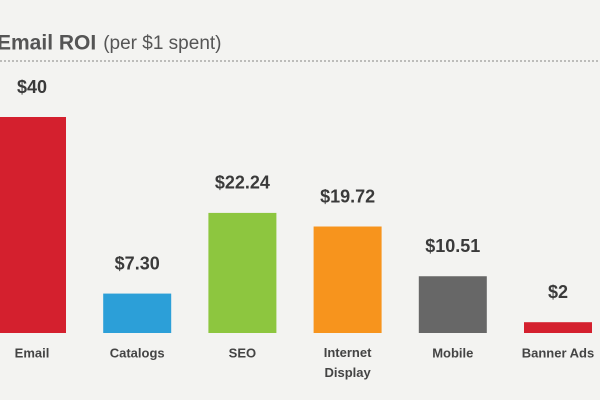  What do you see at coordinates (48, 43) in the screenshot?
I see `chart-title: Email ROI` at bounding box center [48, 43].